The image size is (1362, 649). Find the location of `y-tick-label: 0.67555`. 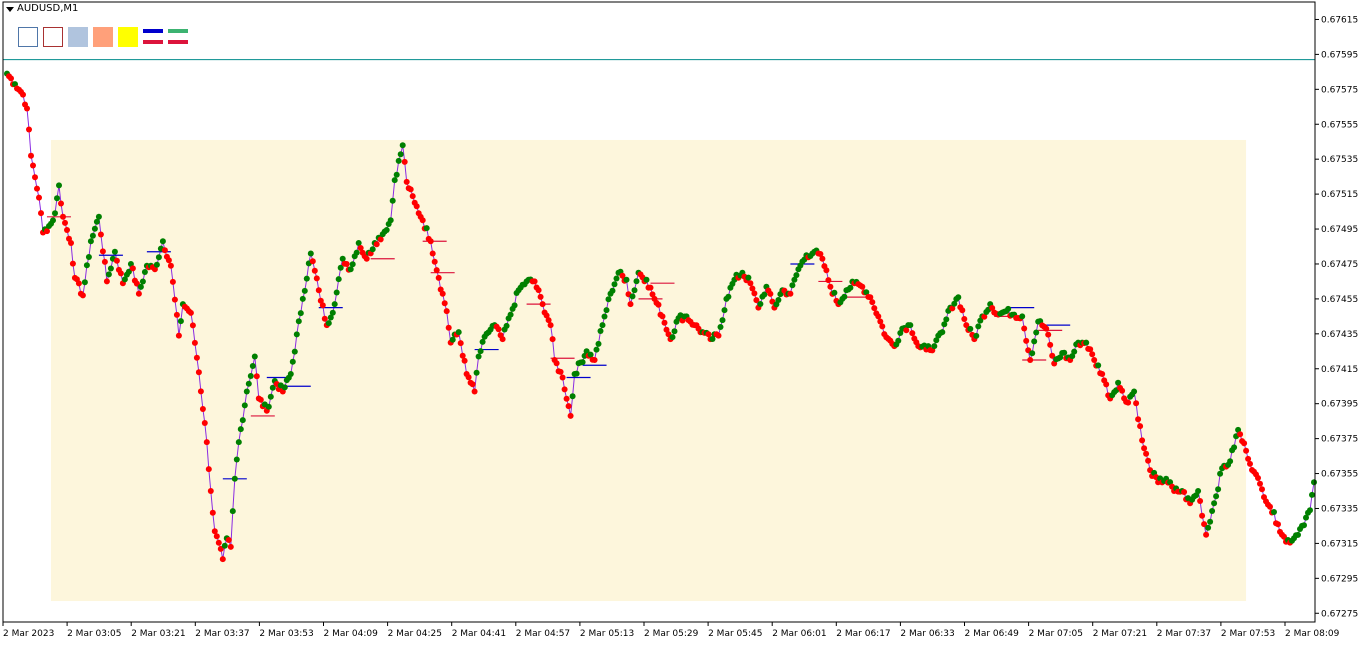

y-tick-label: 0.67555 is located at coordinates (1339, 125).